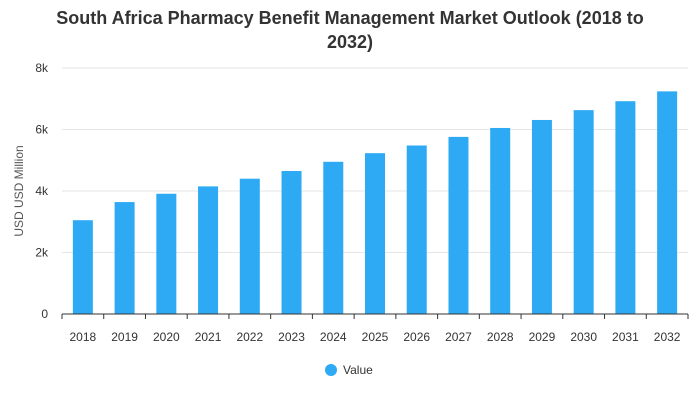  I want to click on legend-label-value: Value, so click(358, 370).